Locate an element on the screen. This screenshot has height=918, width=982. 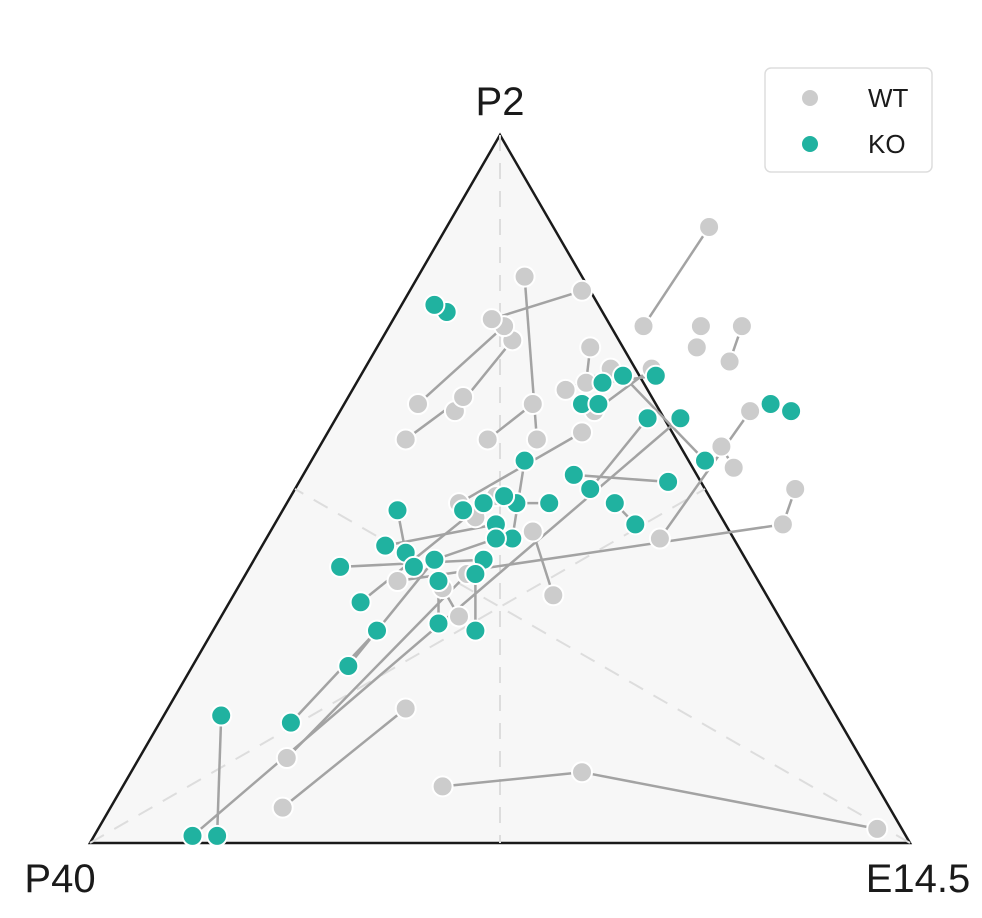
vertex-label-top: P2 is located at coordinates (500, 102).